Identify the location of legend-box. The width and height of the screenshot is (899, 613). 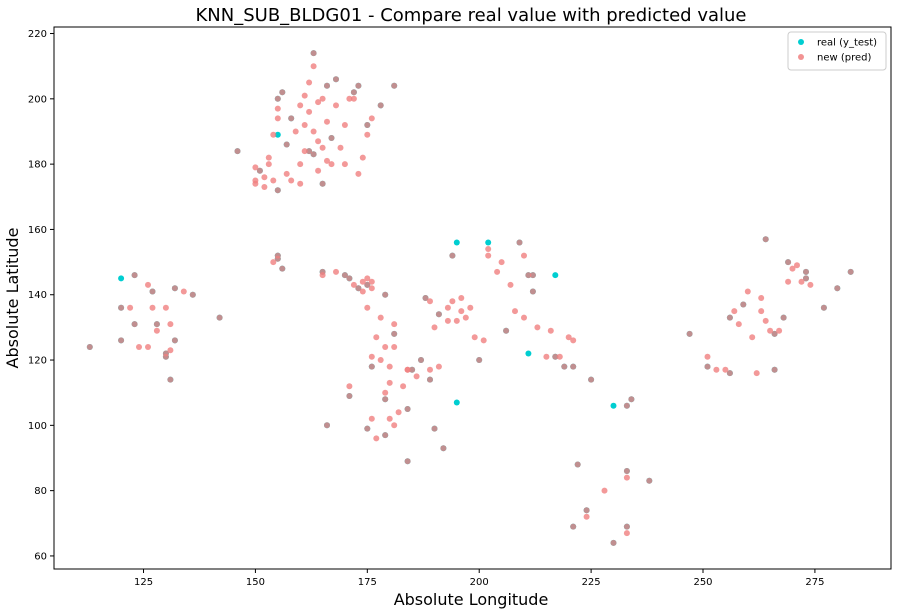
(837, 51).